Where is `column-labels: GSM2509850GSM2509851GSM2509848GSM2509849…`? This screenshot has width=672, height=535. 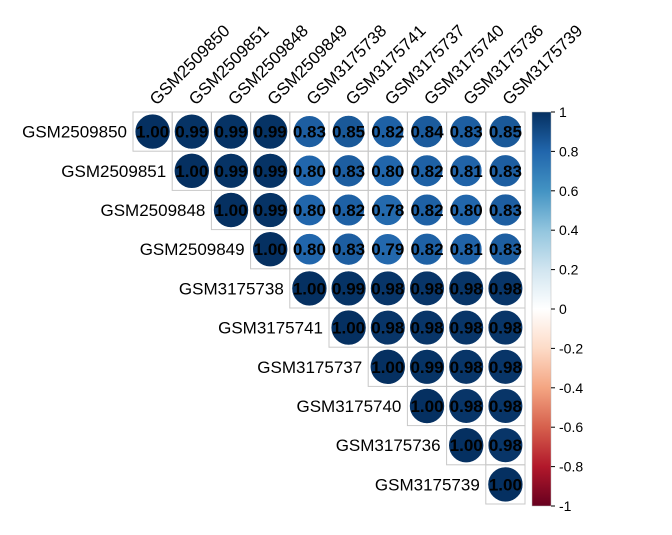
column-labels: GSM2509850GSM2509851GSM2509848GSM2509849… is located at coordinates (366, 65).